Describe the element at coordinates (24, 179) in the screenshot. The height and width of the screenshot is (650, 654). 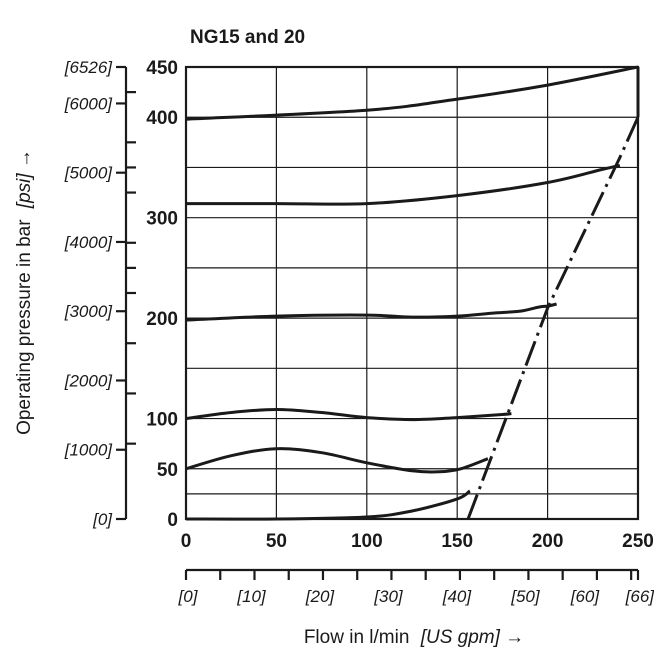
I see `y-axis-label-unit: [psi] →` at that location.